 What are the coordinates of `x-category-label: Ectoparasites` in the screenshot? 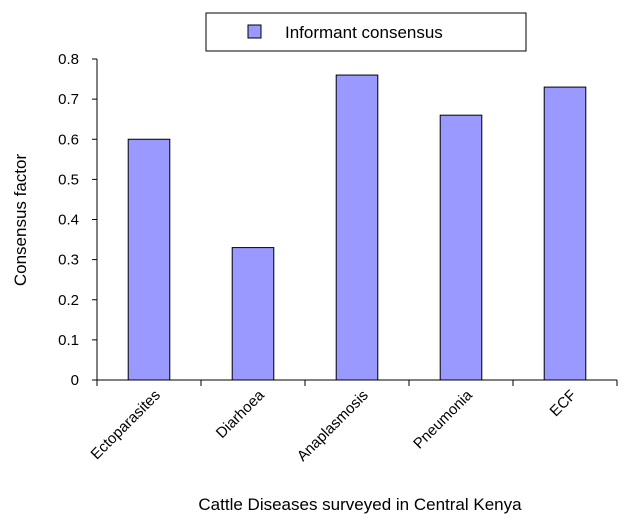 It's located at (126, 425).